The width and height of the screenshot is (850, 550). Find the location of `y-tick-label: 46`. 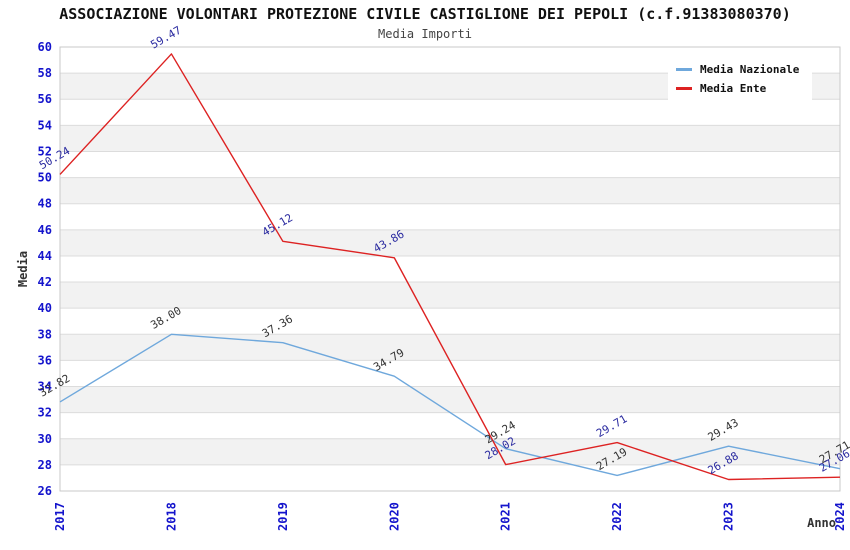

y-tick-label: 46 is located at coordinates (45, 230).